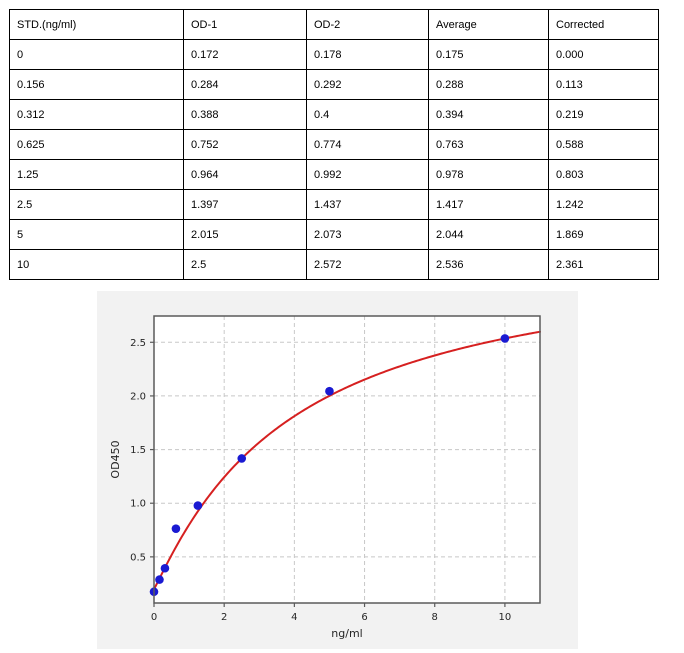 The width and height of the screenshot is (684, 653). What do you see at coordinates (603, 84) in the screenshot?
I see `table-cell: 0.113` at bounding box center [603, 84].